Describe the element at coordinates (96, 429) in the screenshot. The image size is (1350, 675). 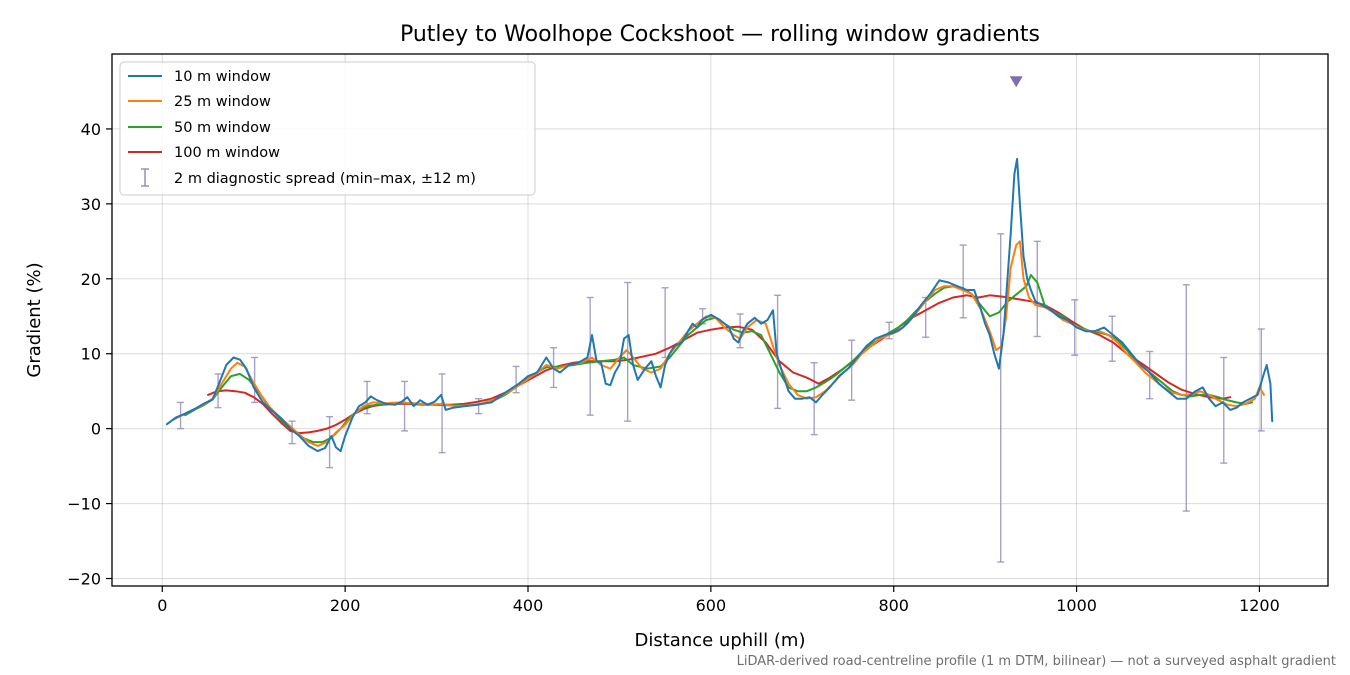
I see `y-tick-label: 0` at that location.